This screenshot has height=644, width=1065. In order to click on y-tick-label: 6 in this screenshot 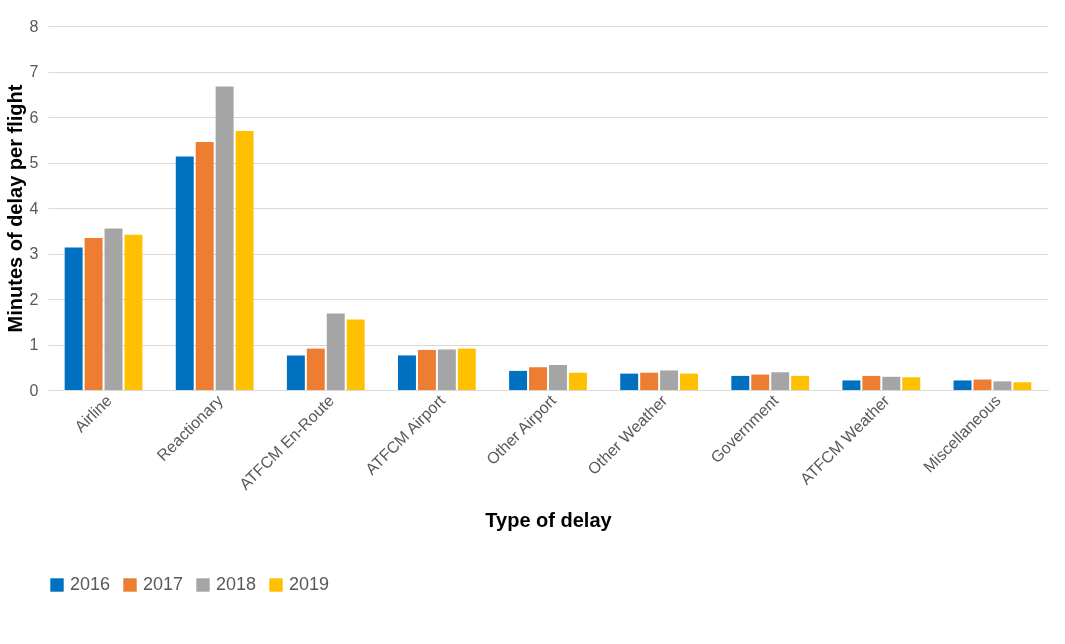, I will do `click(34, 117)`.